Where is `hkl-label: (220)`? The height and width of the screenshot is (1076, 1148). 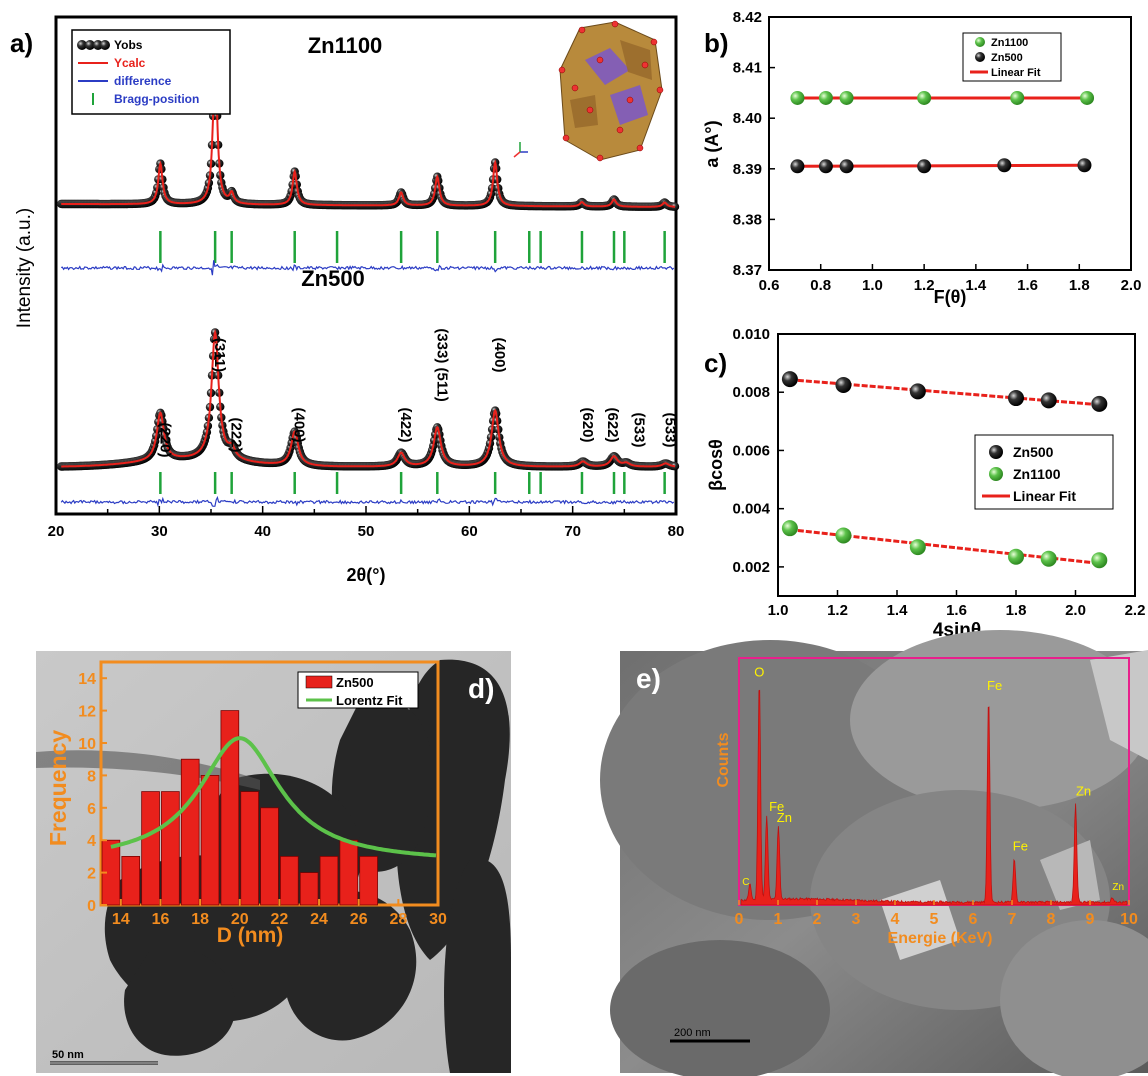 hkl-label: (220) is located at coordinates (164, 439).